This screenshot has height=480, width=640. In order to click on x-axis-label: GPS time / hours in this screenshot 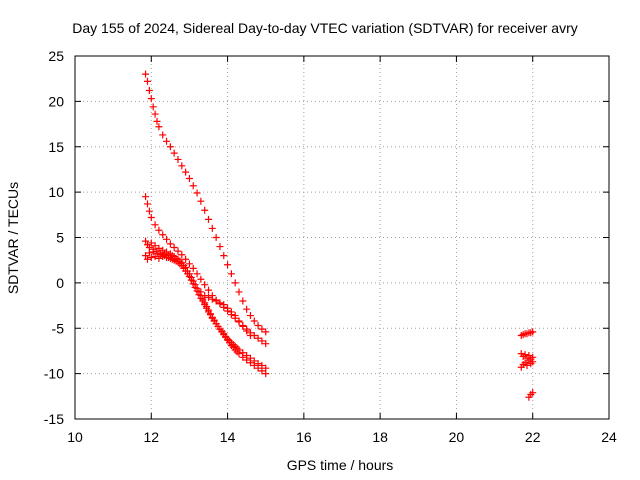, I will do `click(340, 465)`.